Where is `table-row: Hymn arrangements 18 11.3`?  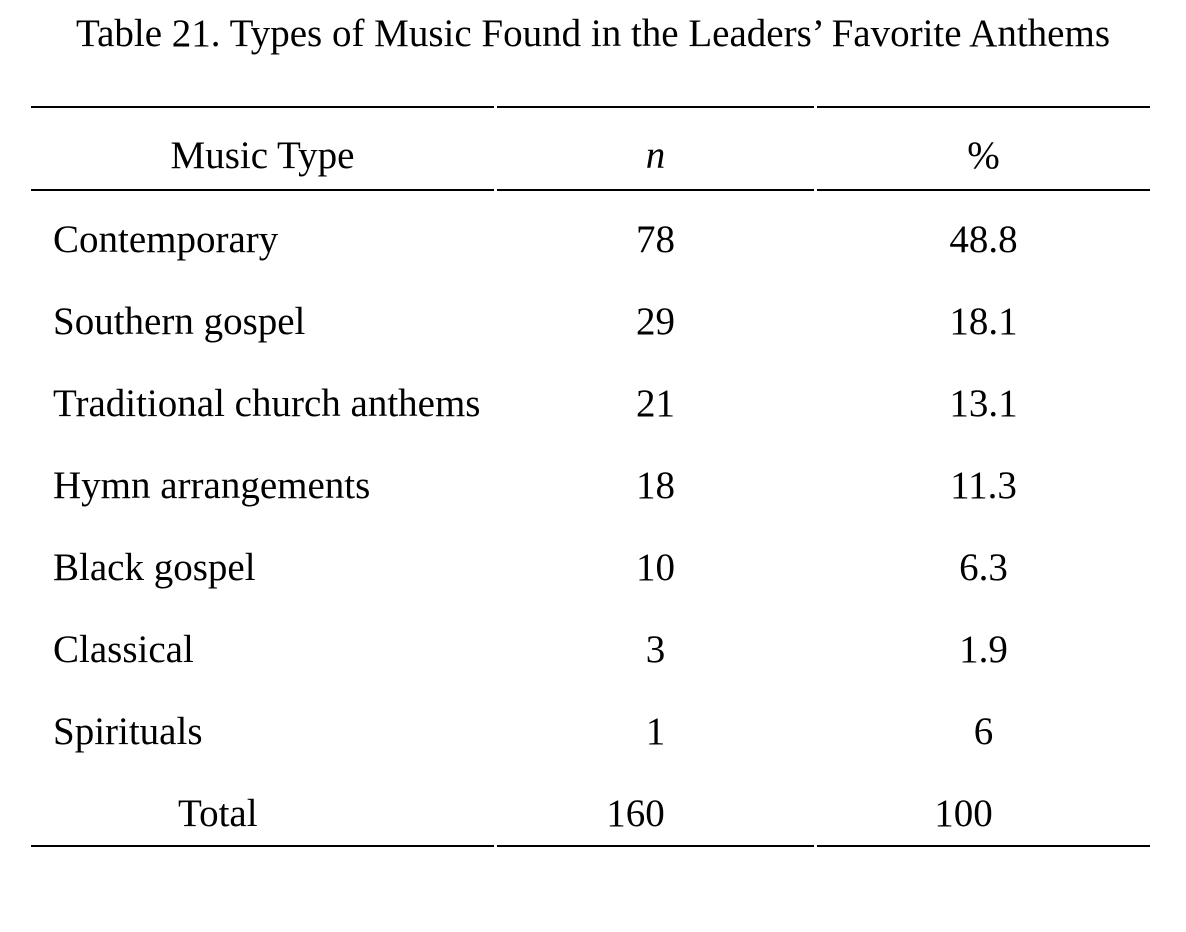 table-row: Hymn arrangements 18 11.3 is located at coordinates (590, 478).